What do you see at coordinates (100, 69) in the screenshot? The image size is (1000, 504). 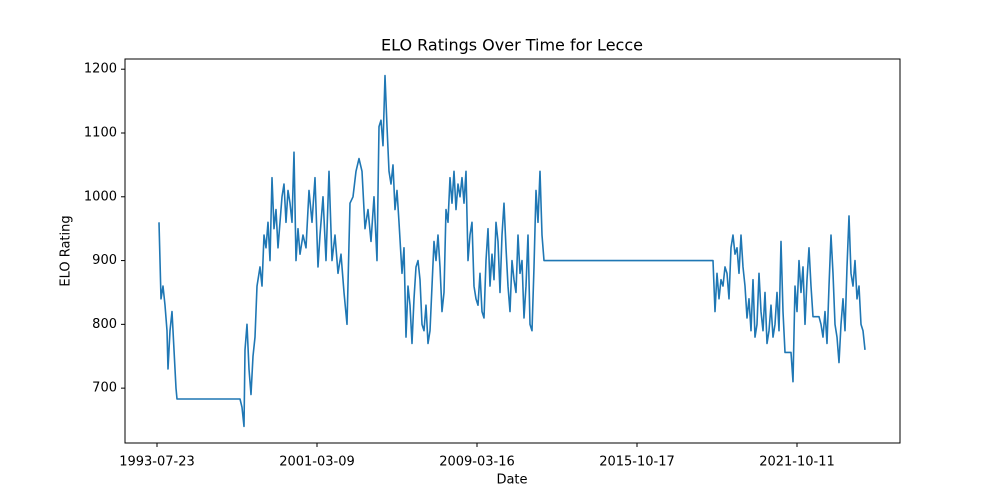 I see `y-tick-label: 1200` at bounding box center [100, 69].